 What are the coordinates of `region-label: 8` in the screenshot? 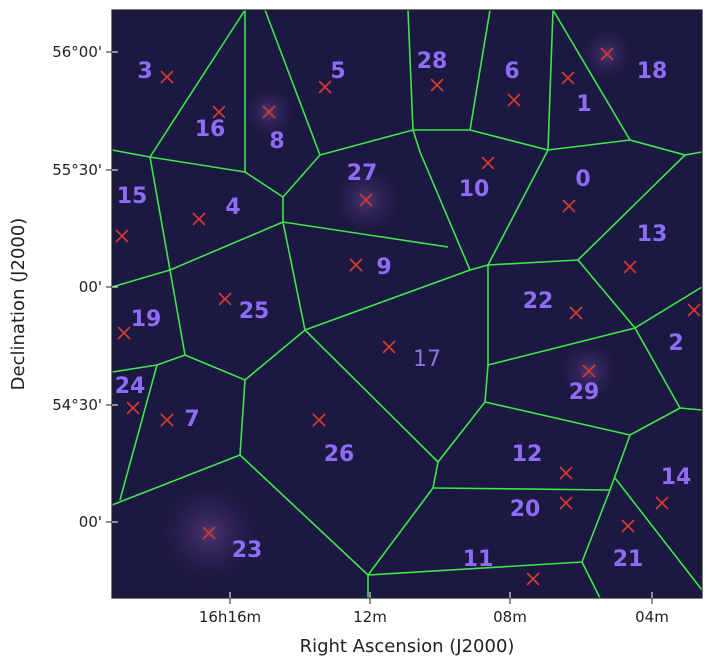 It's located at (276, 141).